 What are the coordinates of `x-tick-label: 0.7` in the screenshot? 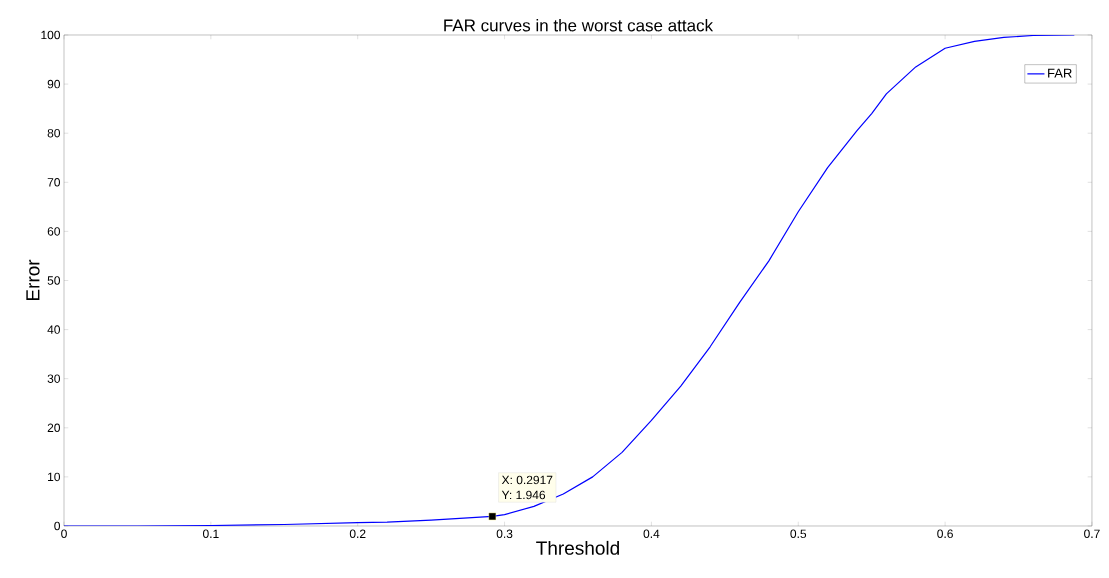 It's located at (1092, 534).